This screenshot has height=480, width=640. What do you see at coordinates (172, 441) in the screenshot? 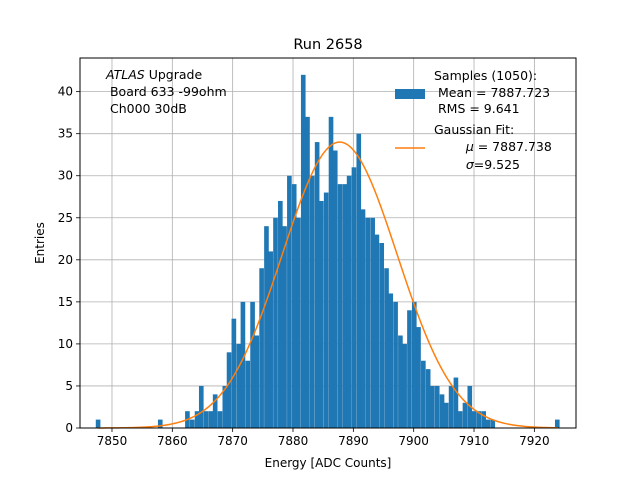
I see `x-tick-label: 7860` at bounding box center [172, 441].